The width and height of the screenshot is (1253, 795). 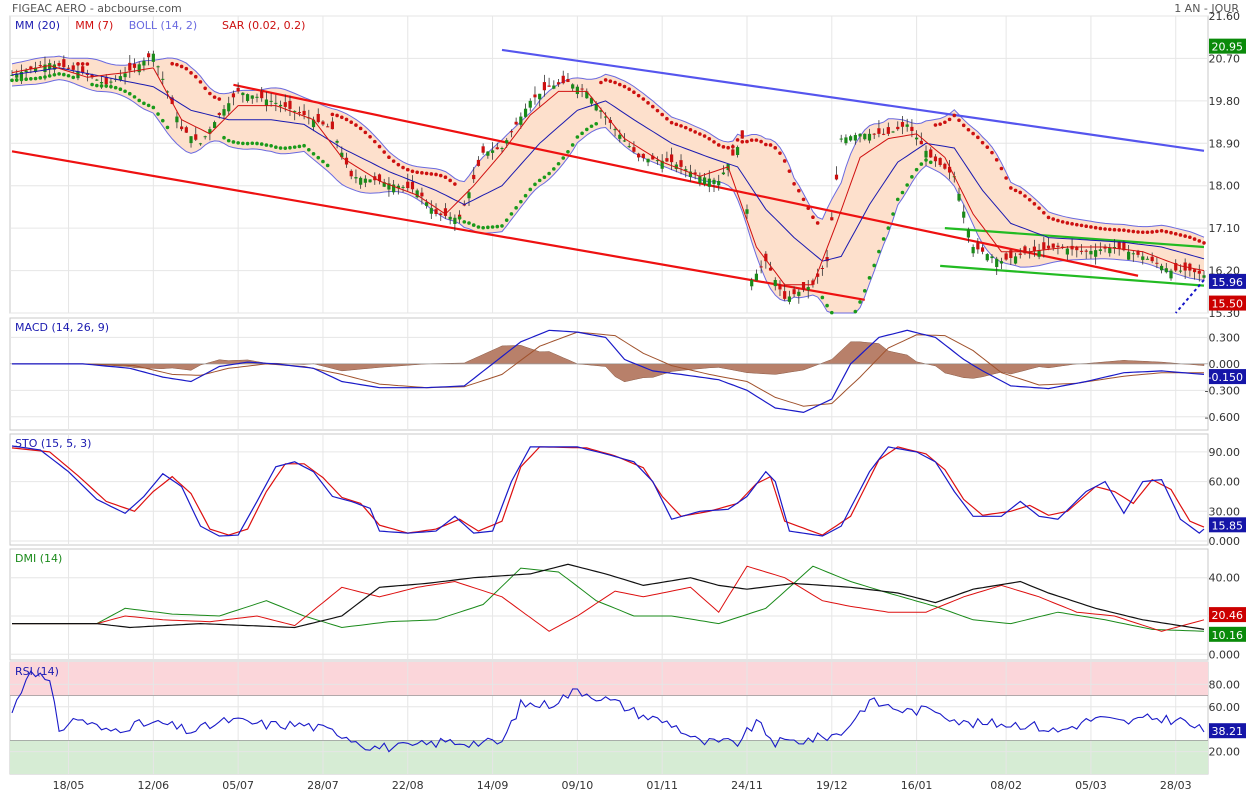 What do you see at coordinates (238, 785) in the screenshot?
I see `x-tick-label: 05/07` at bounding box center [238, 785].